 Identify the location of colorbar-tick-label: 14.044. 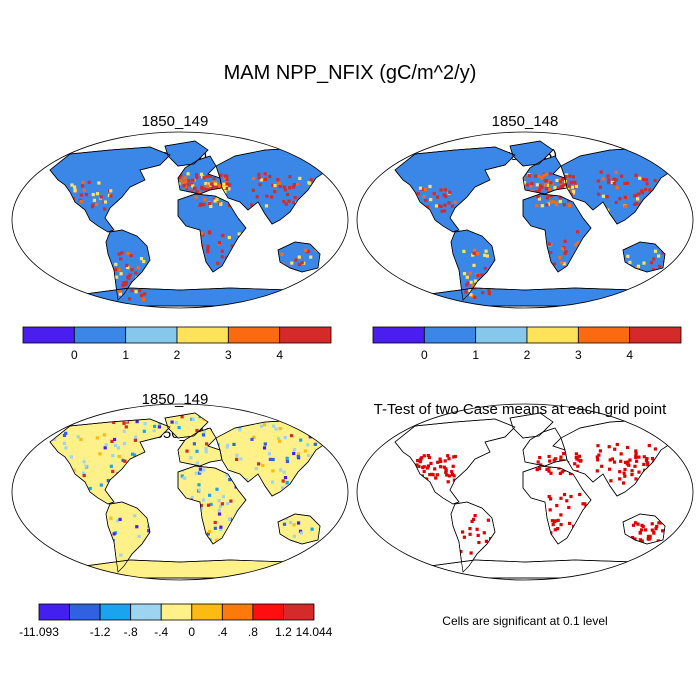
(314, 632).